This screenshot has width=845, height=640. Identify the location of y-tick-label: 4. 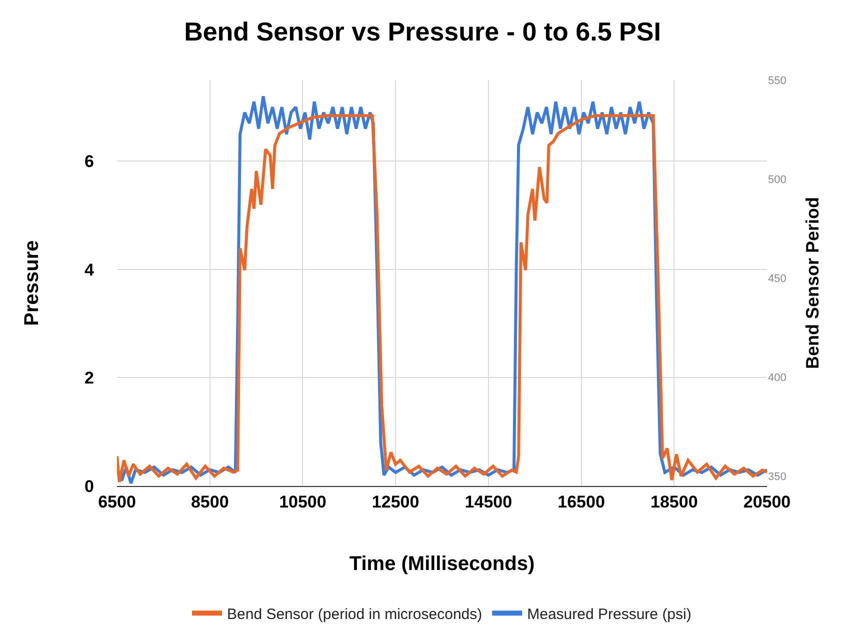
(89, 270).